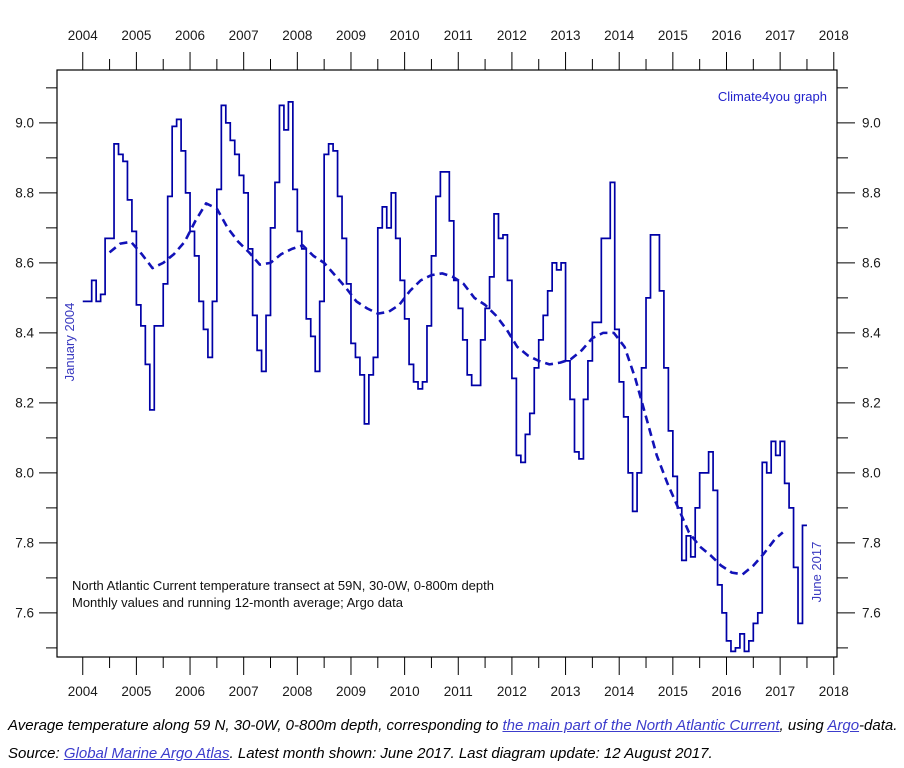 This screenshot has width=904, height=768. What do you see at coordinates (780, 35) in the screenshot?
I see `x-tick-label-top: 2017` at bounding box center [780, 35].